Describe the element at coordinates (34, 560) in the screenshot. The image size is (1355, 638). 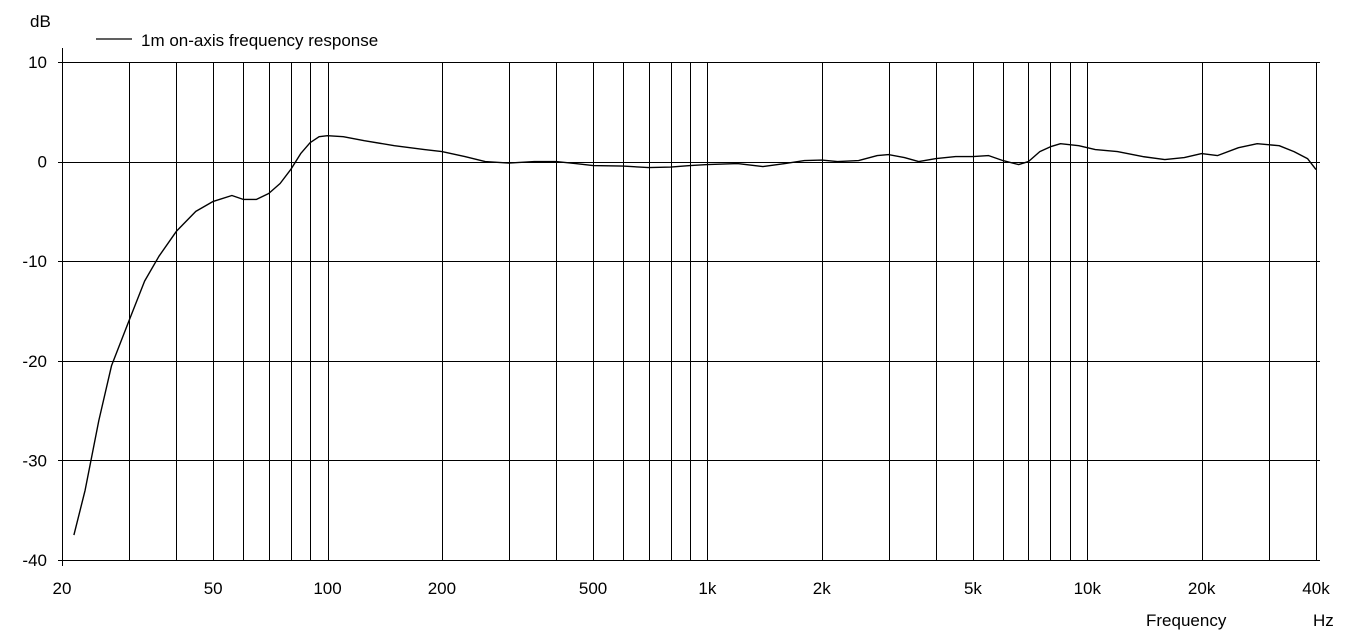
I see `y-tick-label: -40` at that location.